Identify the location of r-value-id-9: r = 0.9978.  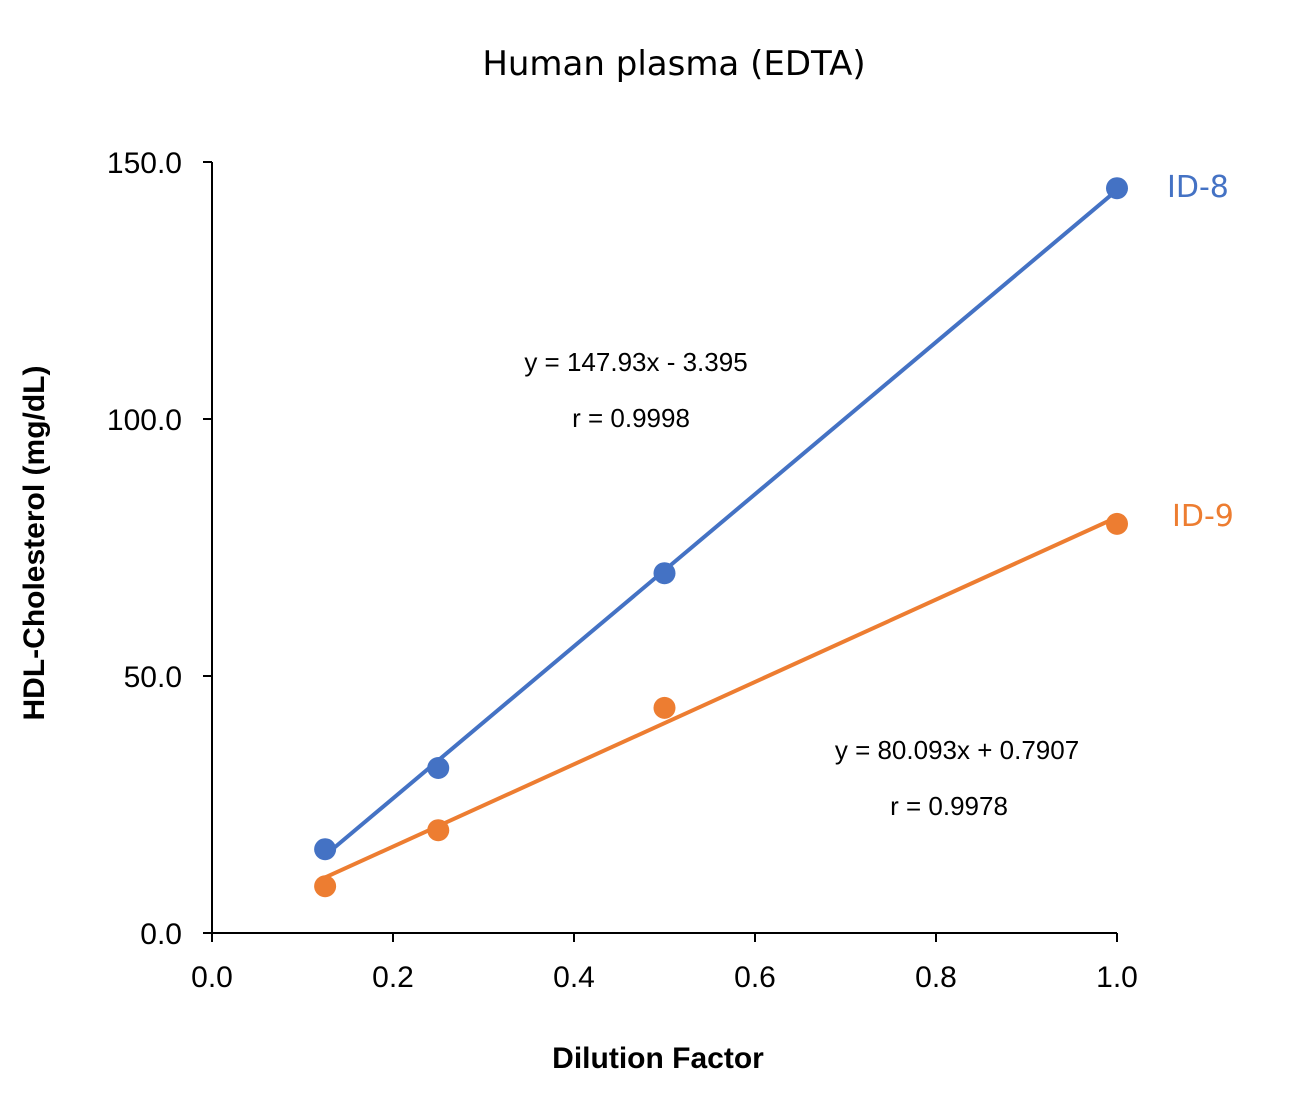
(949, 806).